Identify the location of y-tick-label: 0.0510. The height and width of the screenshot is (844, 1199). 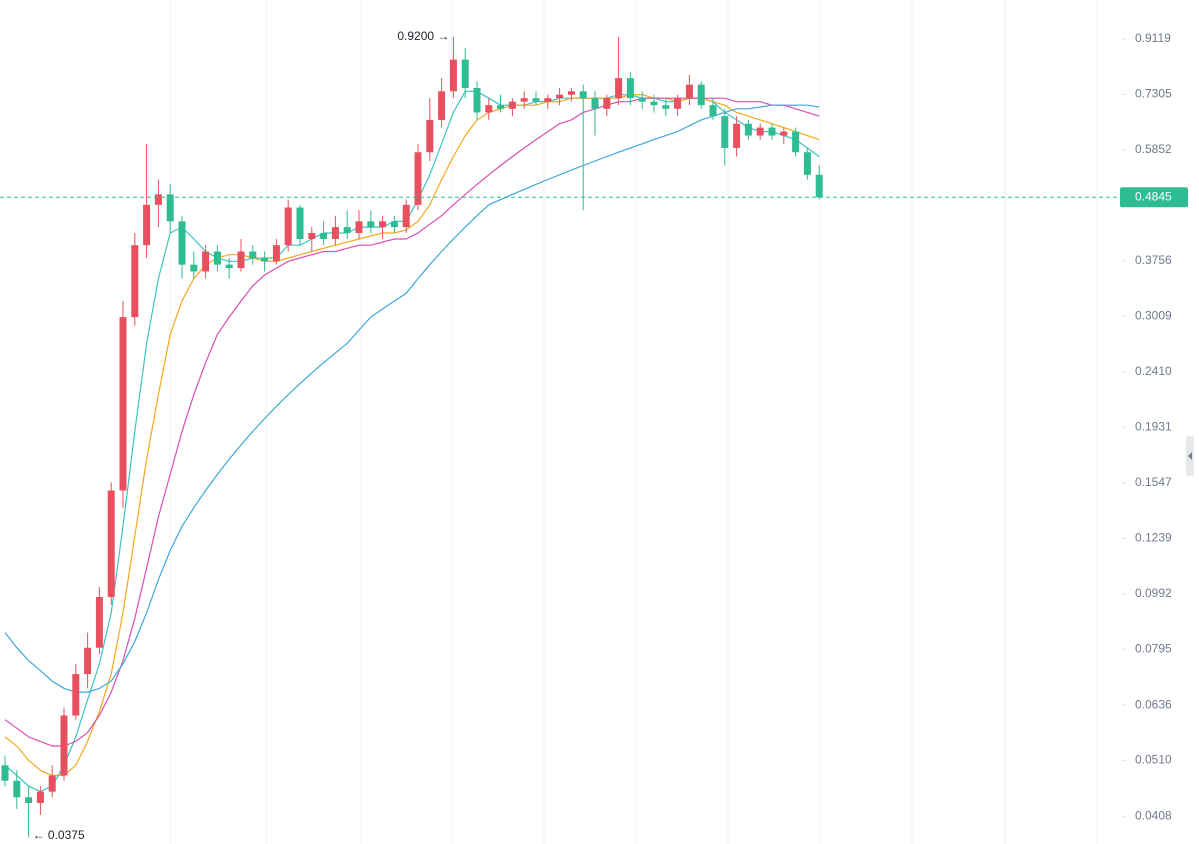
(1153, 760).